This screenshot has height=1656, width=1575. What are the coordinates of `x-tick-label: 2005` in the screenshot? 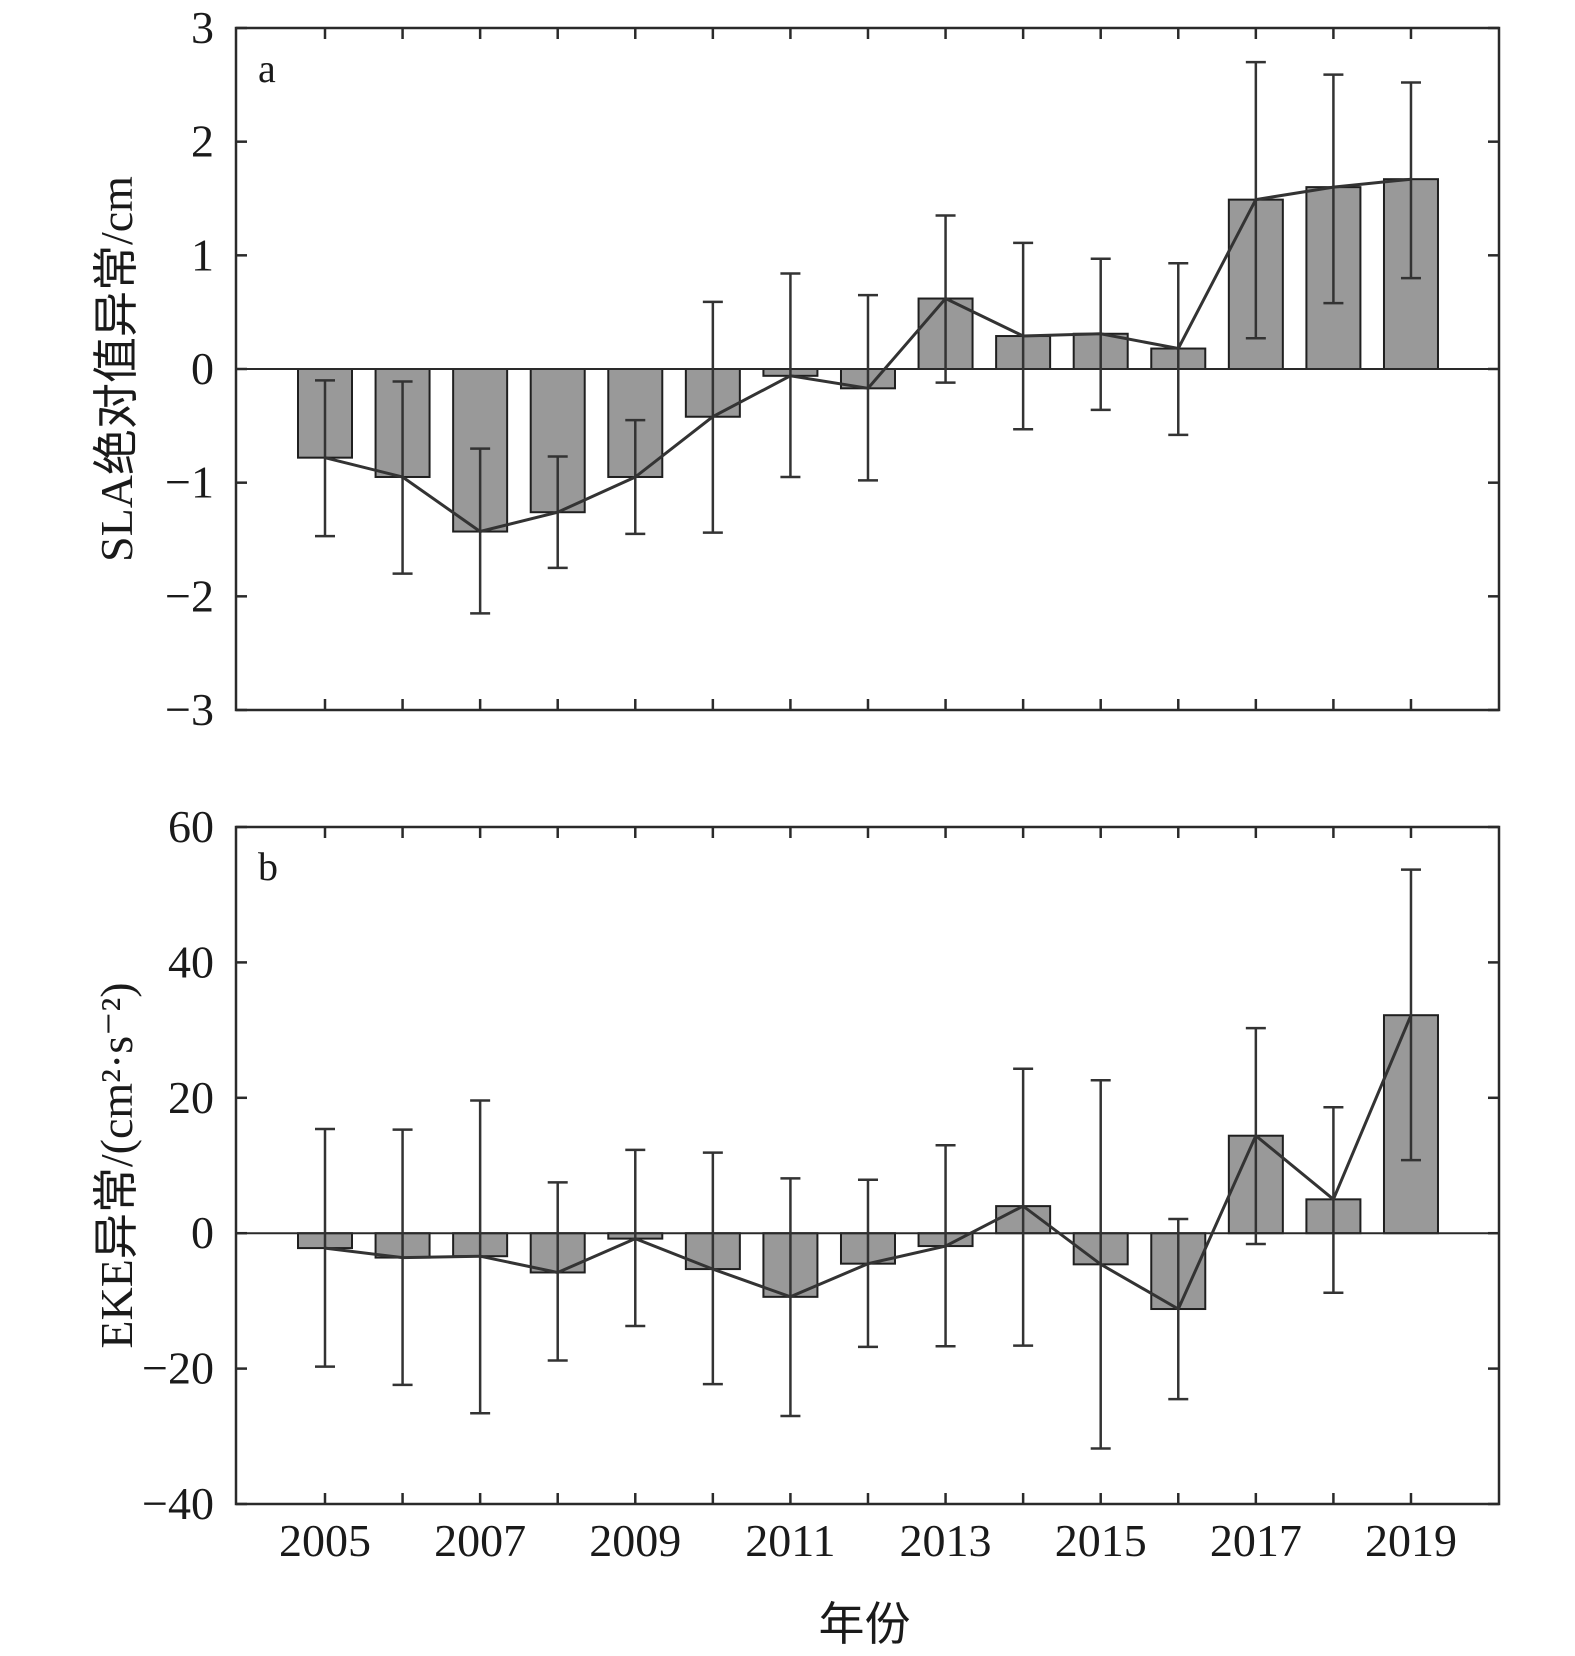 It's located at (325, 1540).